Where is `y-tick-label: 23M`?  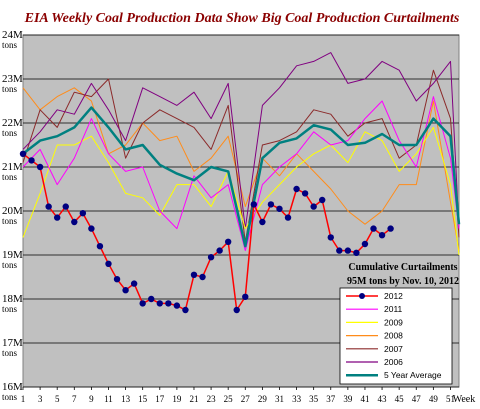
y-tick-label: 23M is located at coordinates (12, 79).